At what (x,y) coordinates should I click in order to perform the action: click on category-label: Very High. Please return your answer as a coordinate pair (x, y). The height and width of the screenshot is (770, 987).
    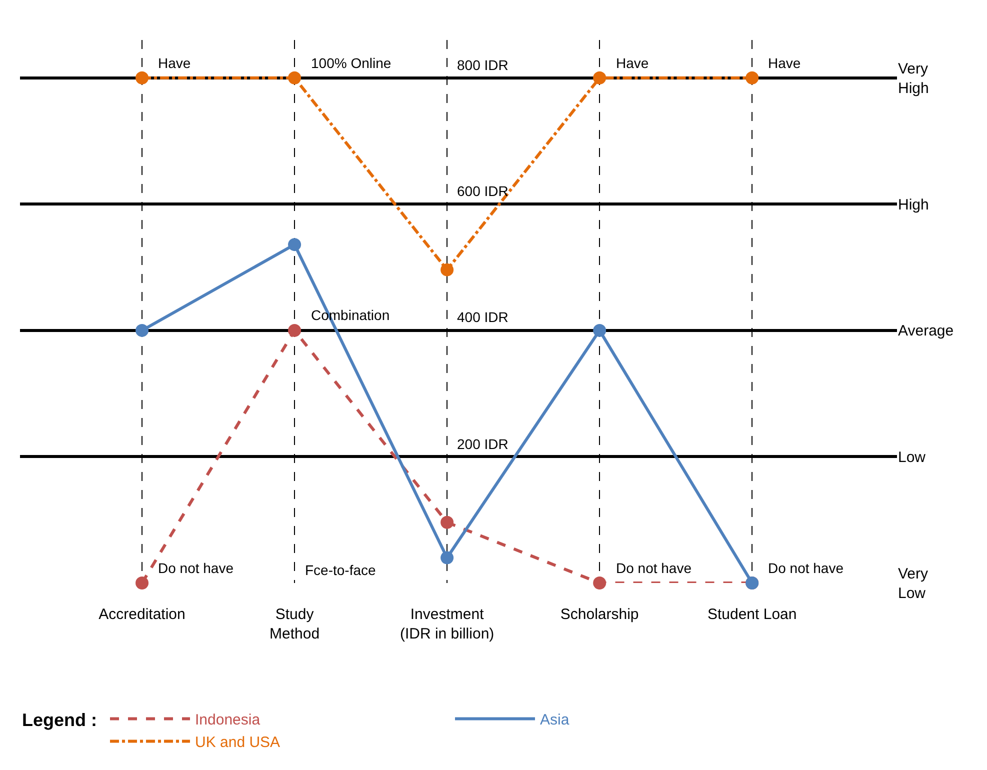
    Looking at the image, I should click on (913, 78).